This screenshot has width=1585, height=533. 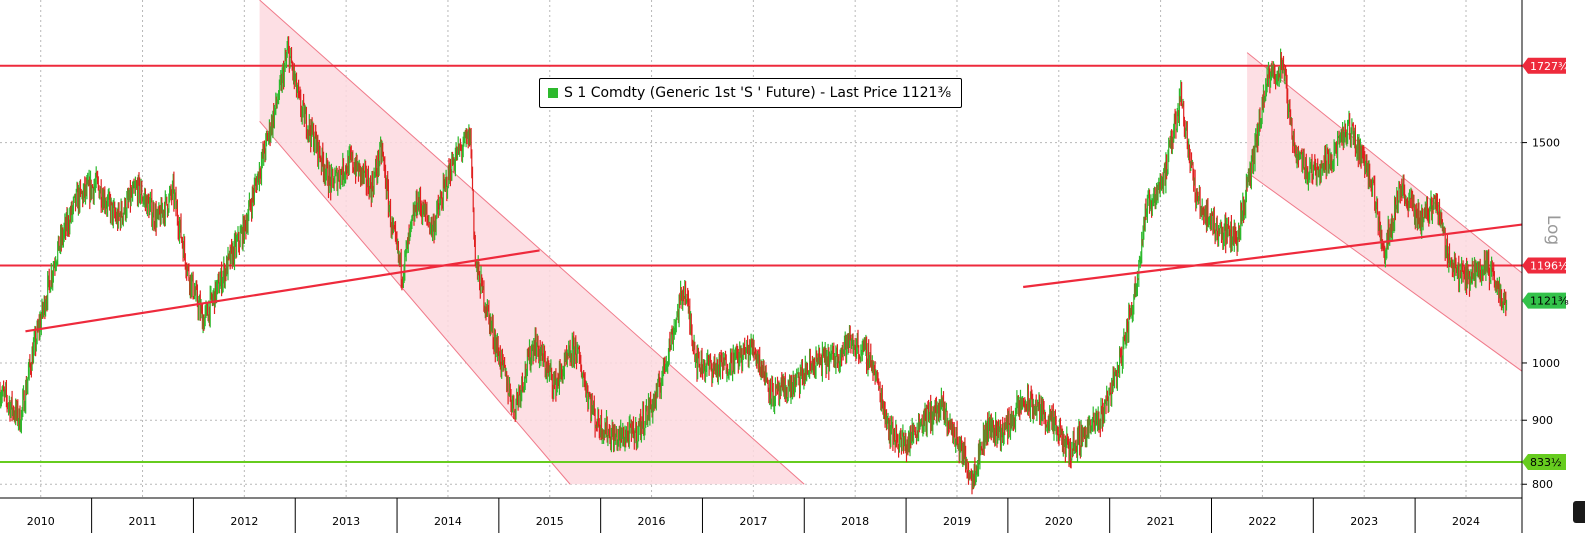 What do you see at coordinates (1542, 484) in the screenshot?
I see `y-tick-label: 800` at bounding box center [1542, 484].